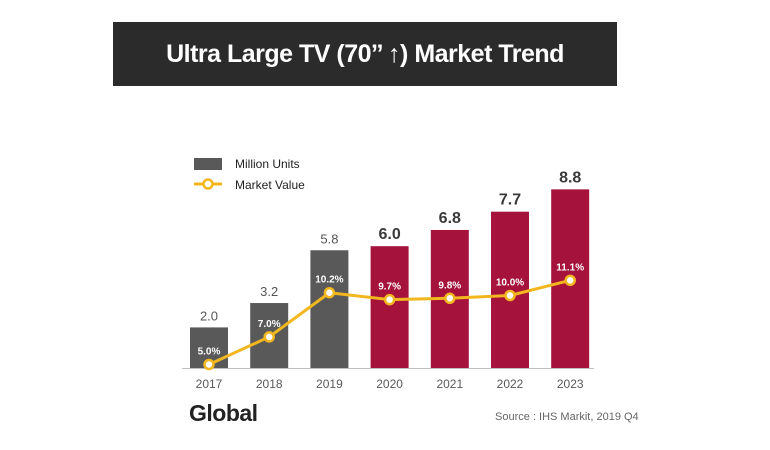 This screenshot has width=770, height=450. I want to click on market-value-point-2017, so click(209, 364).